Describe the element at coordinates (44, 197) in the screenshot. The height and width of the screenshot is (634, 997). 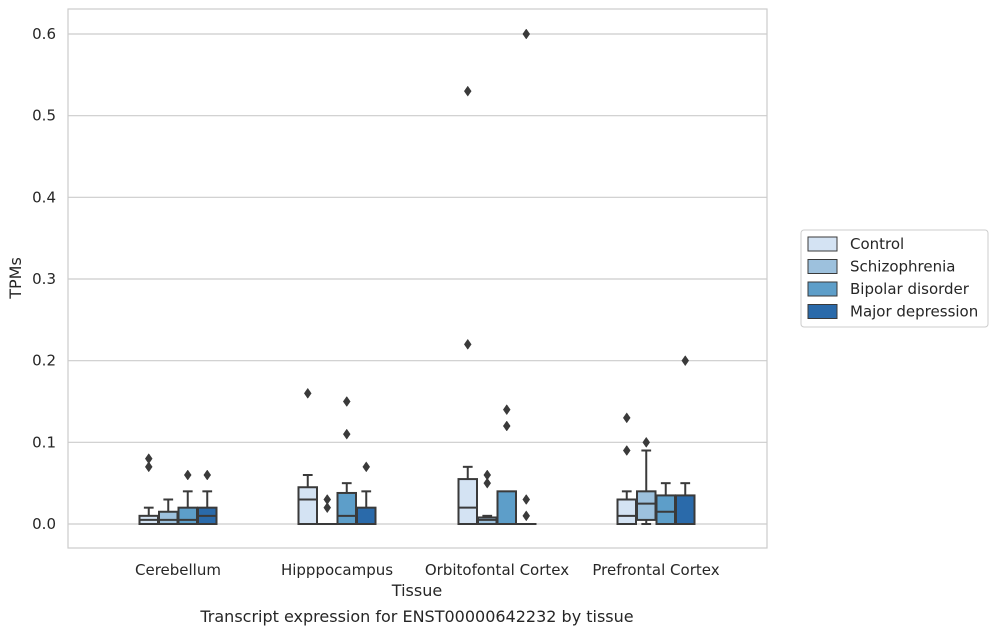
I see `y-tick-label: 0.4` at that location.